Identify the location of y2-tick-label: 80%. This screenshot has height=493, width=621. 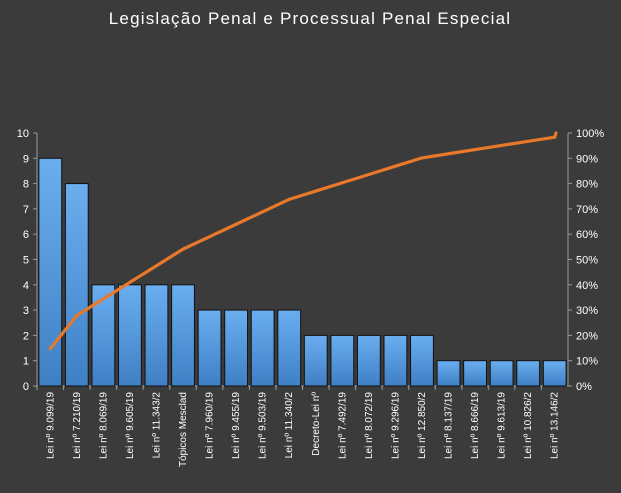
(587, 185).